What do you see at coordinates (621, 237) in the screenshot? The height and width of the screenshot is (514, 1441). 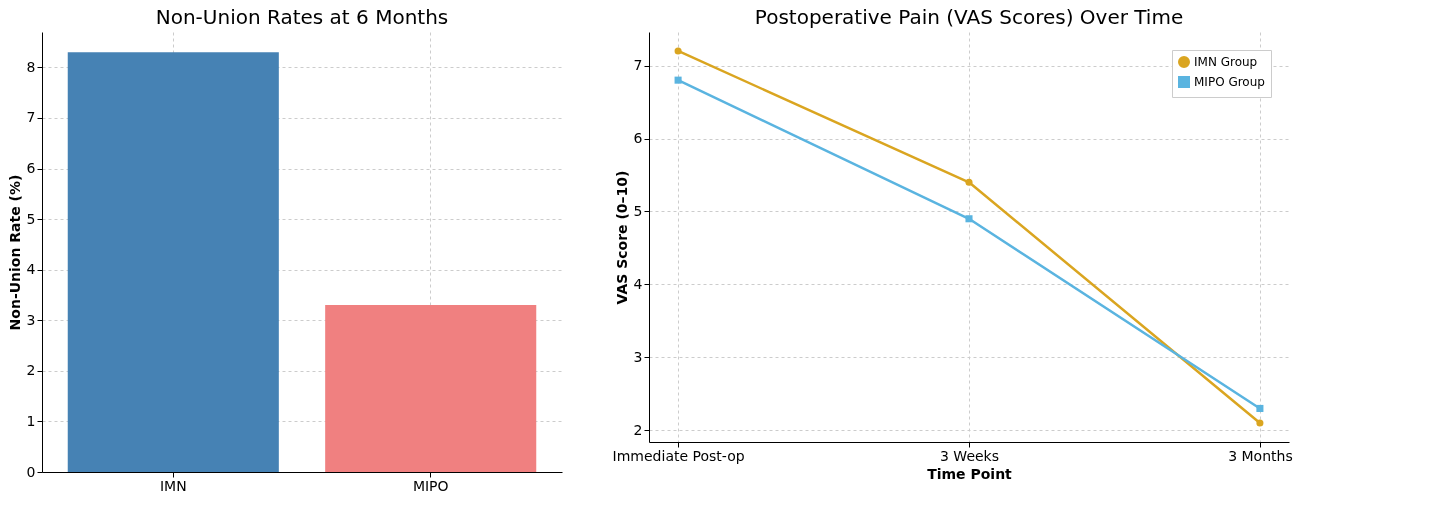 I see `y-axis-title: VAS Score (0–10)` at bounding box center [621, 237].